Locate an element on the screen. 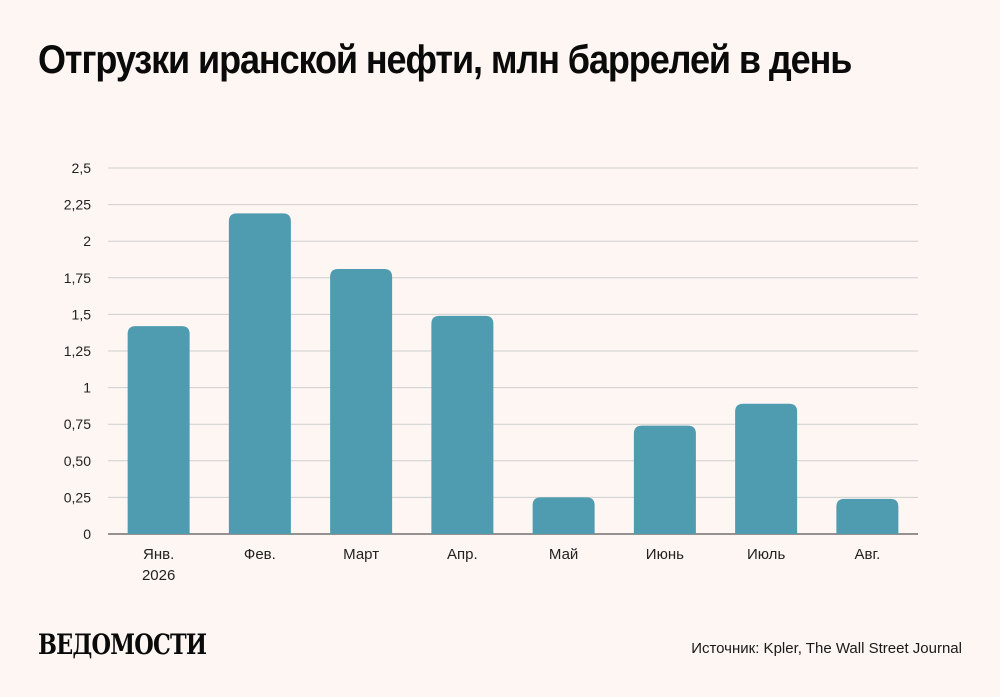 The width and height of the screenshot is (1000, 697). y-tick-label: 0,75 is located at coordinates (77, 424).